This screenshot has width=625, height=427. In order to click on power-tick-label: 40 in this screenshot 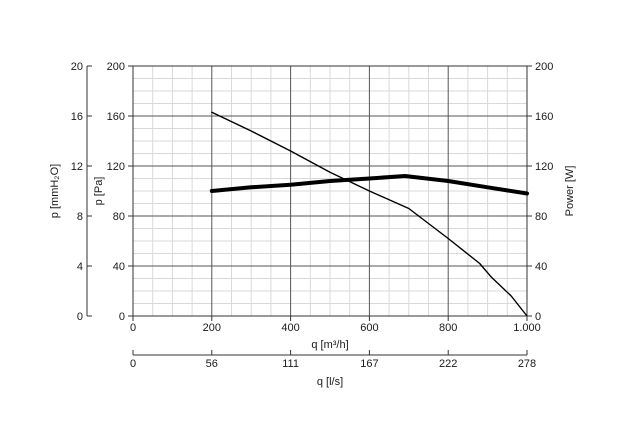, I will do `click(541, 267)`.